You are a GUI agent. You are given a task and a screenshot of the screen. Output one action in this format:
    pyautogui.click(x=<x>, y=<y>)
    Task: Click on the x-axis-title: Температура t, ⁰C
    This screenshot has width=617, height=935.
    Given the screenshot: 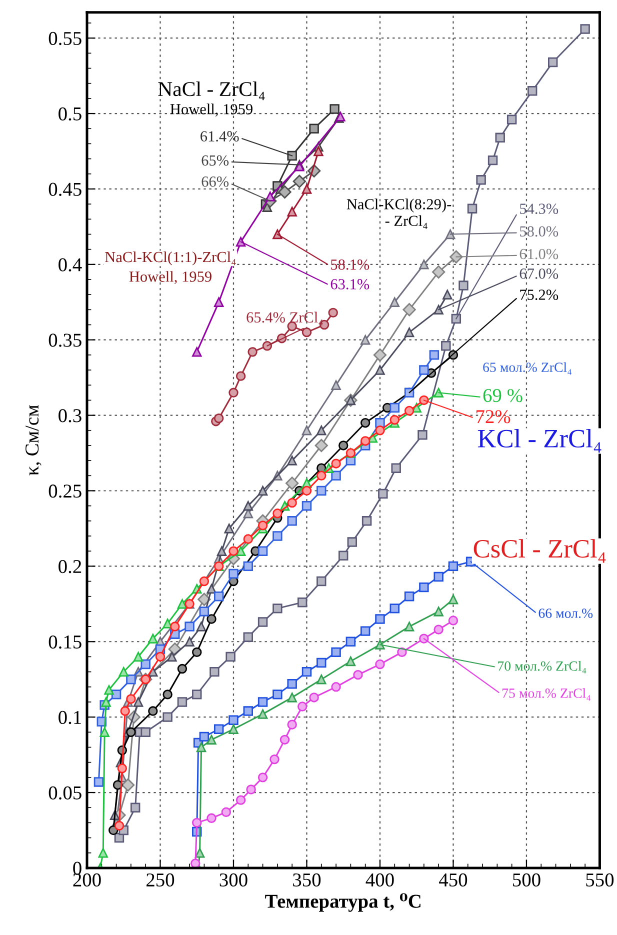 What is the action you would take?
    pyautogui.click(x=342, y=902)
    